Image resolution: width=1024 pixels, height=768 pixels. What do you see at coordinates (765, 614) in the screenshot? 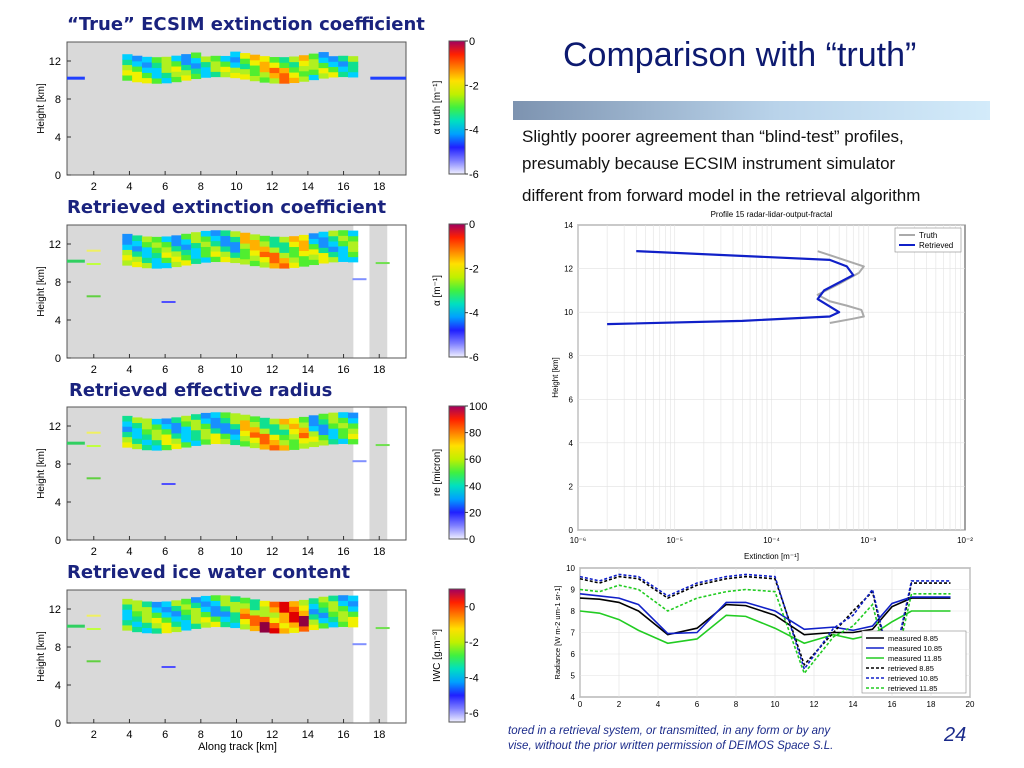
I see `series-line` at bounding box center [765, 614].